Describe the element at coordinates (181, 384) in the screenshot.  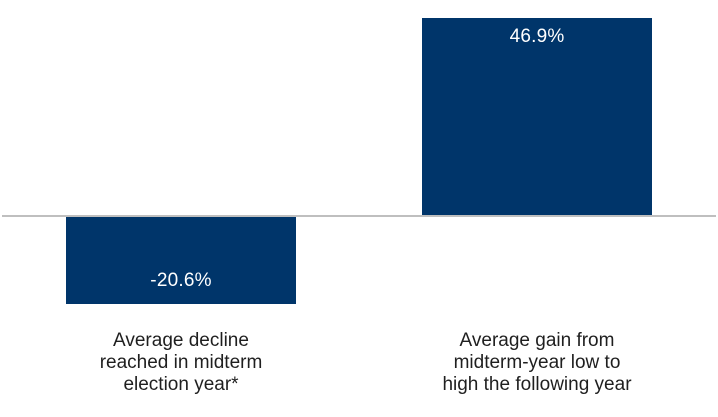
I see `category-label-midterm-decline-line3: election year*` at that location.